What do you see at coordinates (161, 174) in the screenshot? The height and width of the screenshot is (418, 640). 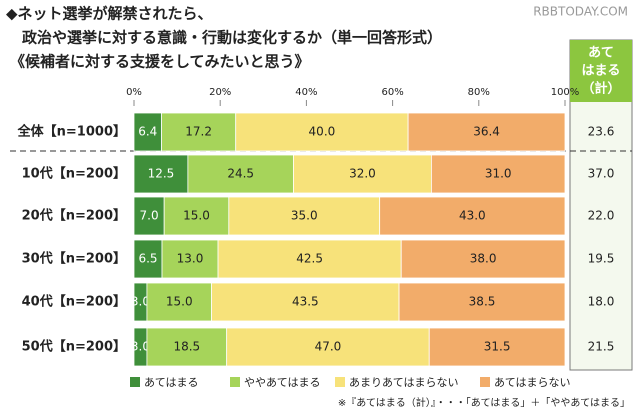 I see `value-label: 12.5` at bounding box center [161, 174].